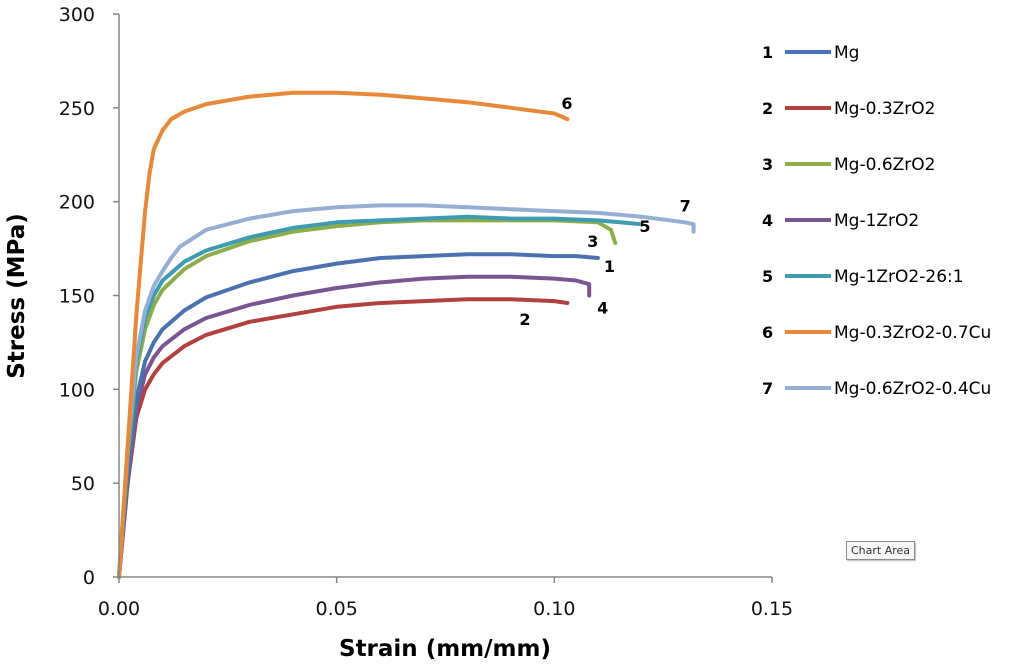 This screenshot has height=672, width=1024. I want to click on y-tick-label: 250, so click(77, 109).